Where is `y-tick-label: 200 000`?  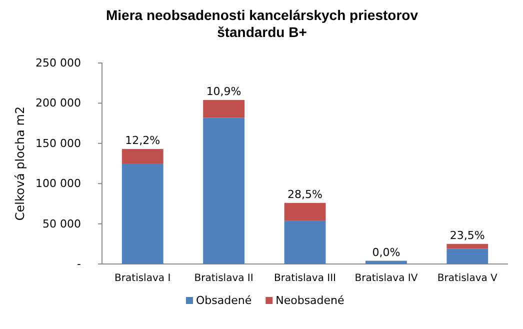 y-tick-label: 200 000 is located at coordinates (58, 103).